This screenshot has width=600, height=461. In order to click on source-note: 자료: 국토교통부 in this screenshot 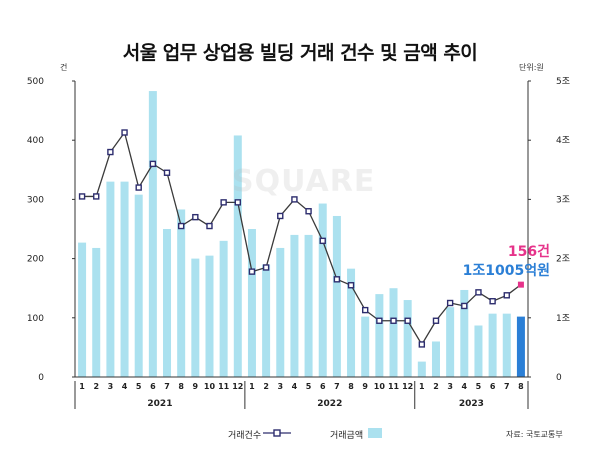, I will do `click(534, 434)`.